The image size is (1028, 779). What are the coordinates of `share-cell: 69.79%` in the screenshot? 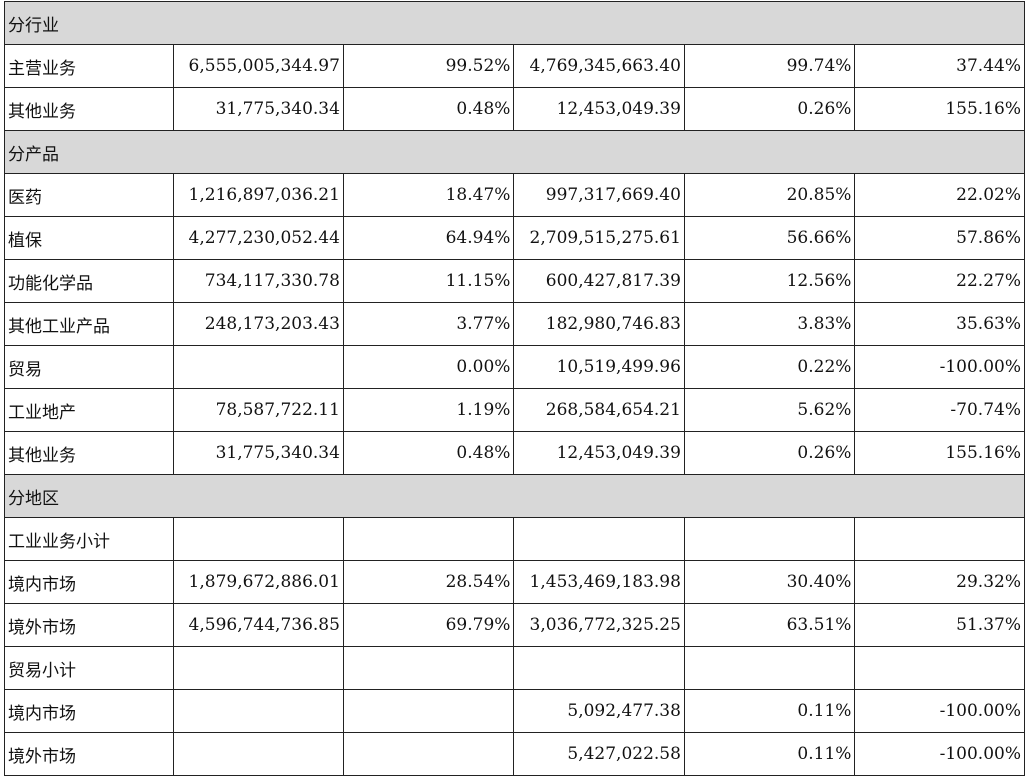 It's located at (428, 625).